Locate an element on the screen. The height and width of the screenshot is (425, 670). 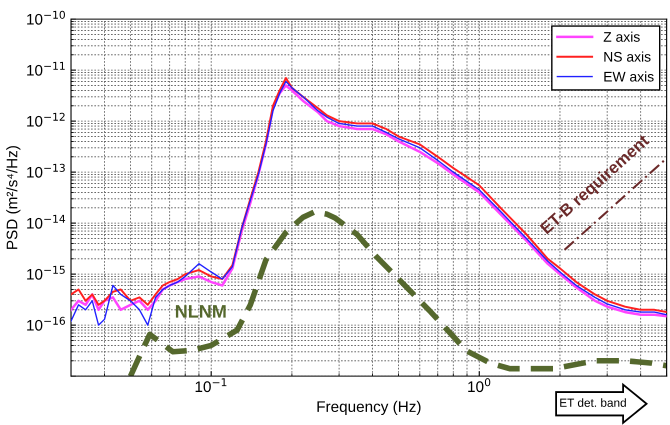
legend-label: NS axis is located at coordinates (627, 57).